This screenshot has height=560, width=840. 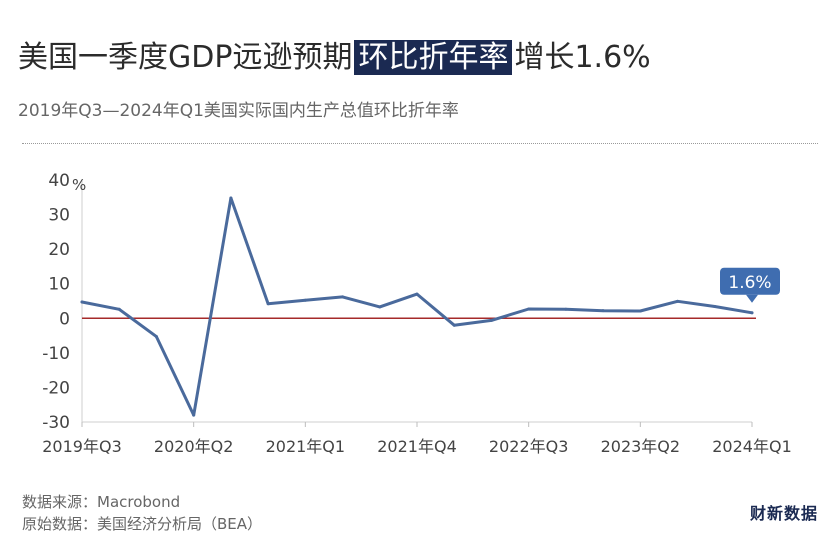 What do you see at coordinates (101, 502) in the screenshot?
I see `source-line-macrobond: 数据来源：Macrobond` at bounding box center [101, 502].